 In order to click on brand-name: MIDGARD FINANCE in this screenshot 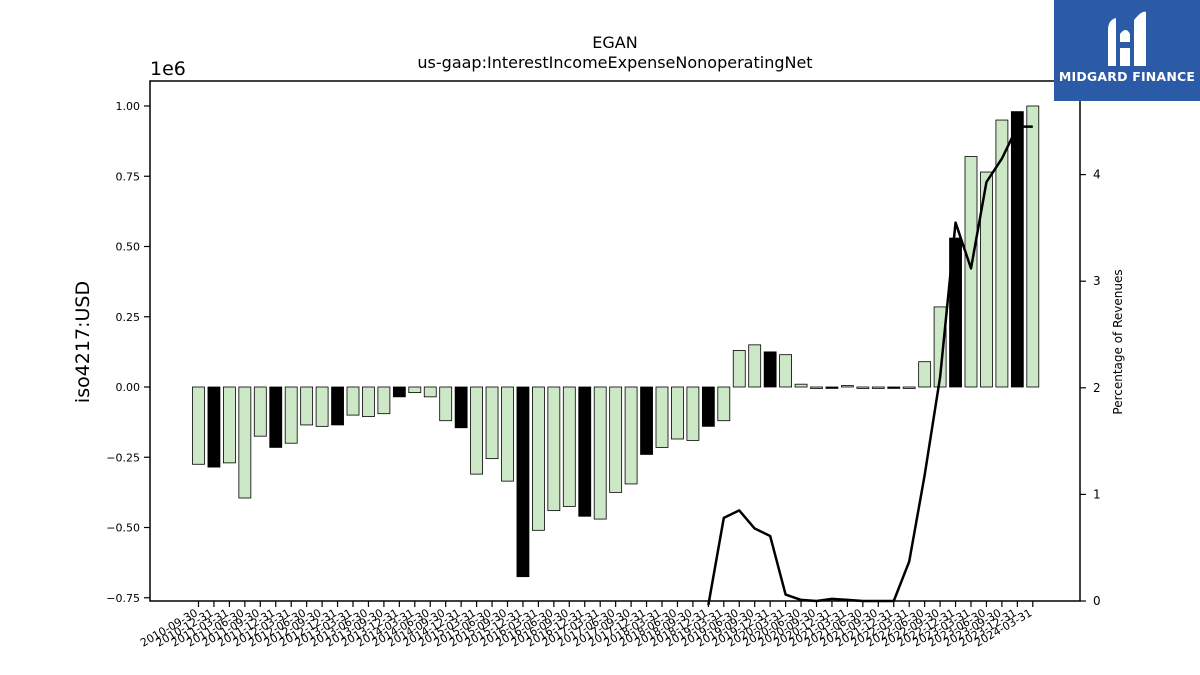, I will do `click(1127, 76)`.